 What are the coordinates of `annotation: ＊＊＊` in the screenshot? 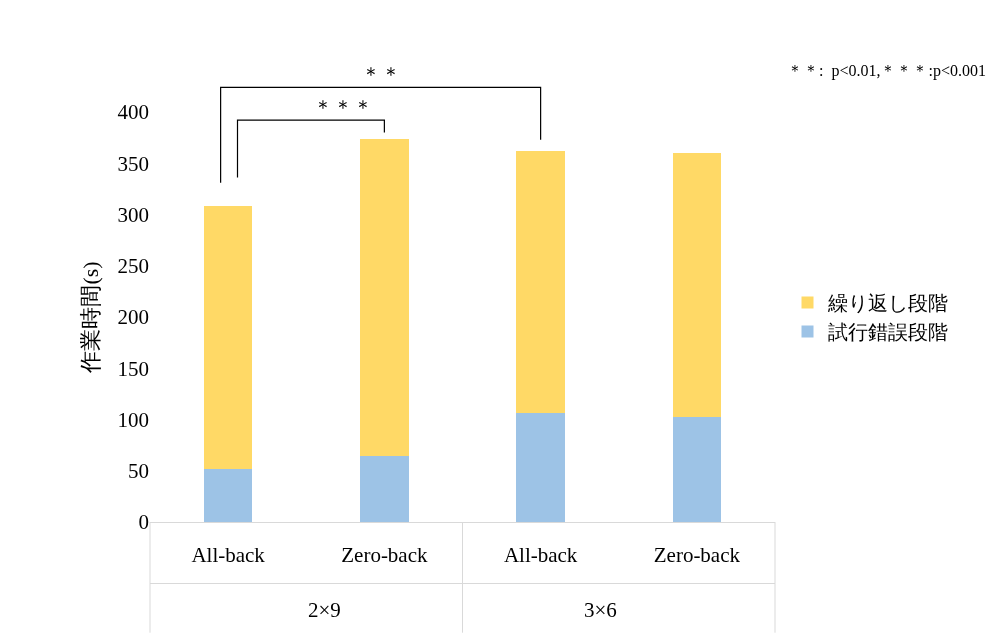 It's located at (343, 107).